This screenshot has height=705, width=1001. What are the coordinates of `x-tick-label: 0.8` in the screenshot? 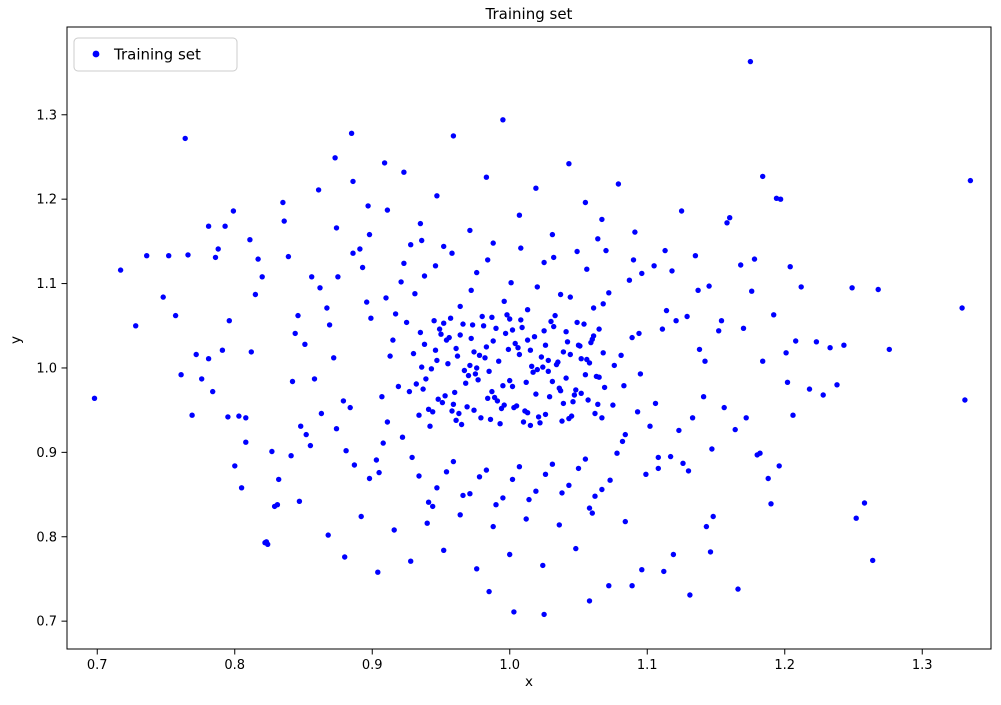 It's located at (234, 665).